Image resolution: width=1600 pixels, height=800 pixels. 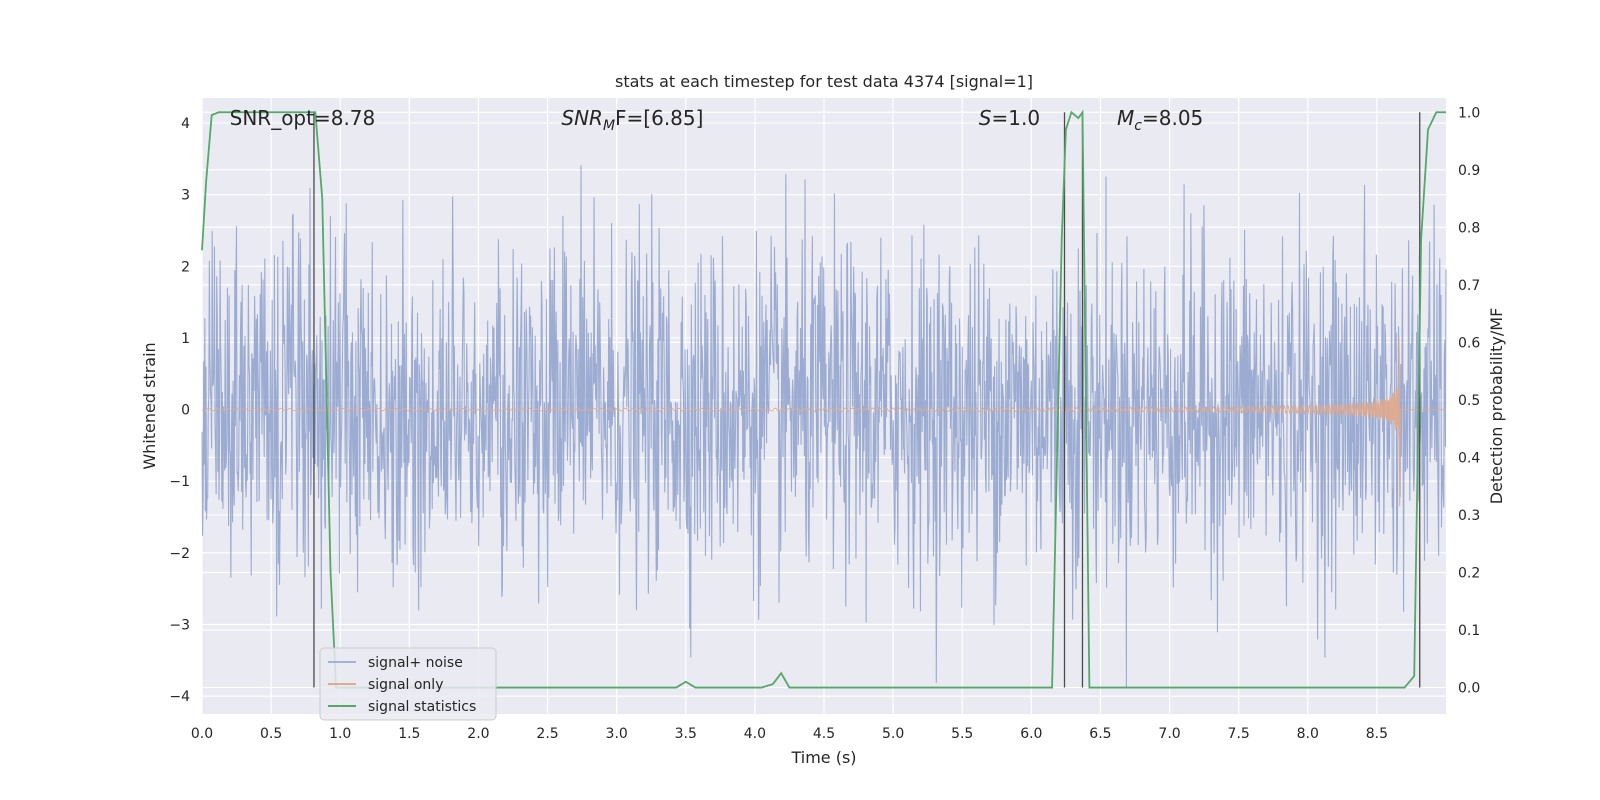 I want to click on legend-box, so click(x=408, y=684).